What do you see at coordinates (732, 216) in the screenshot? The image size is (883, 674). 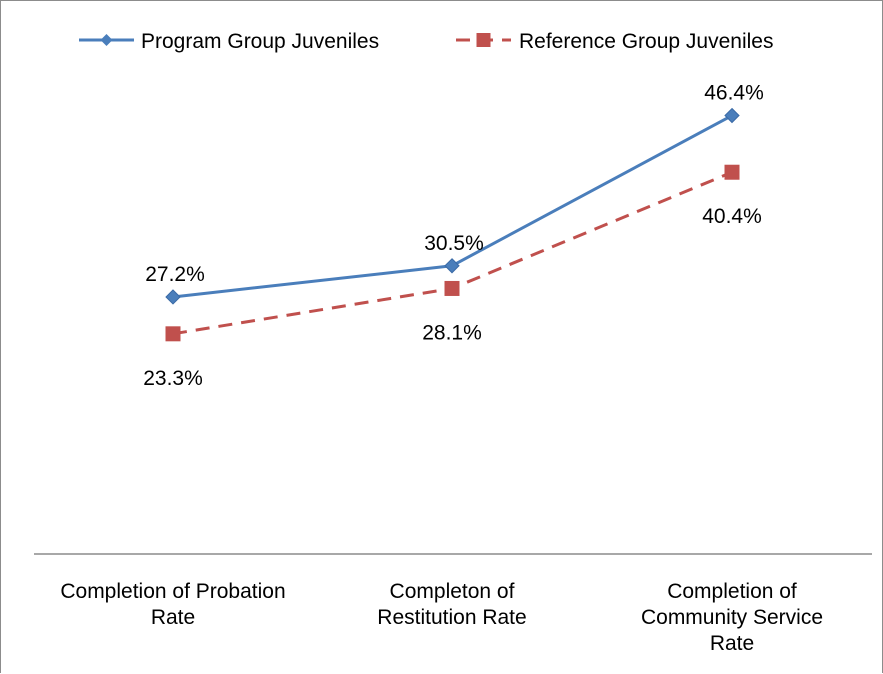 I see `series-2-data-label-3: 40.4%` at bounding box center [732, 216].